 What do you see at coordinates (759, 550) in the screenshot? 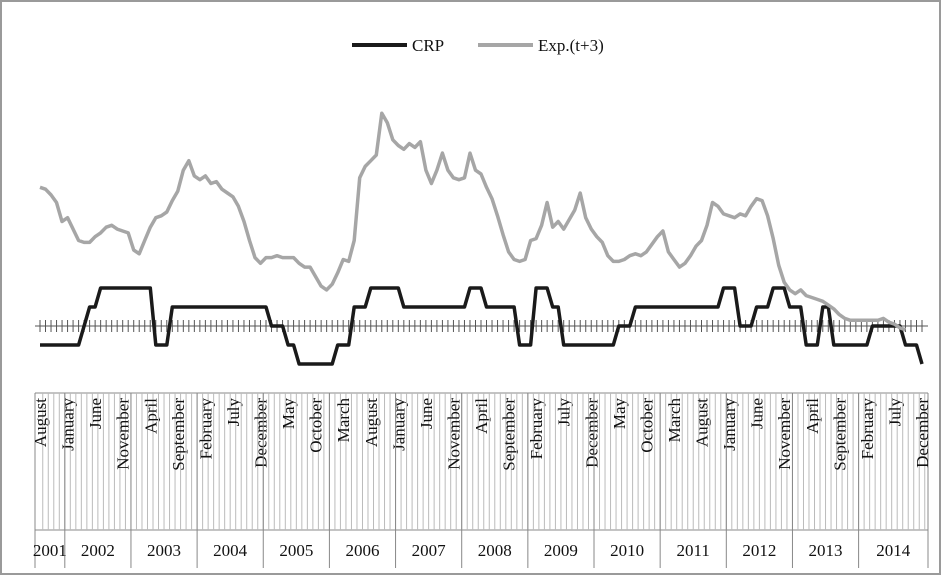
I see `year-label: 2012` at bounding box center [759, 550].